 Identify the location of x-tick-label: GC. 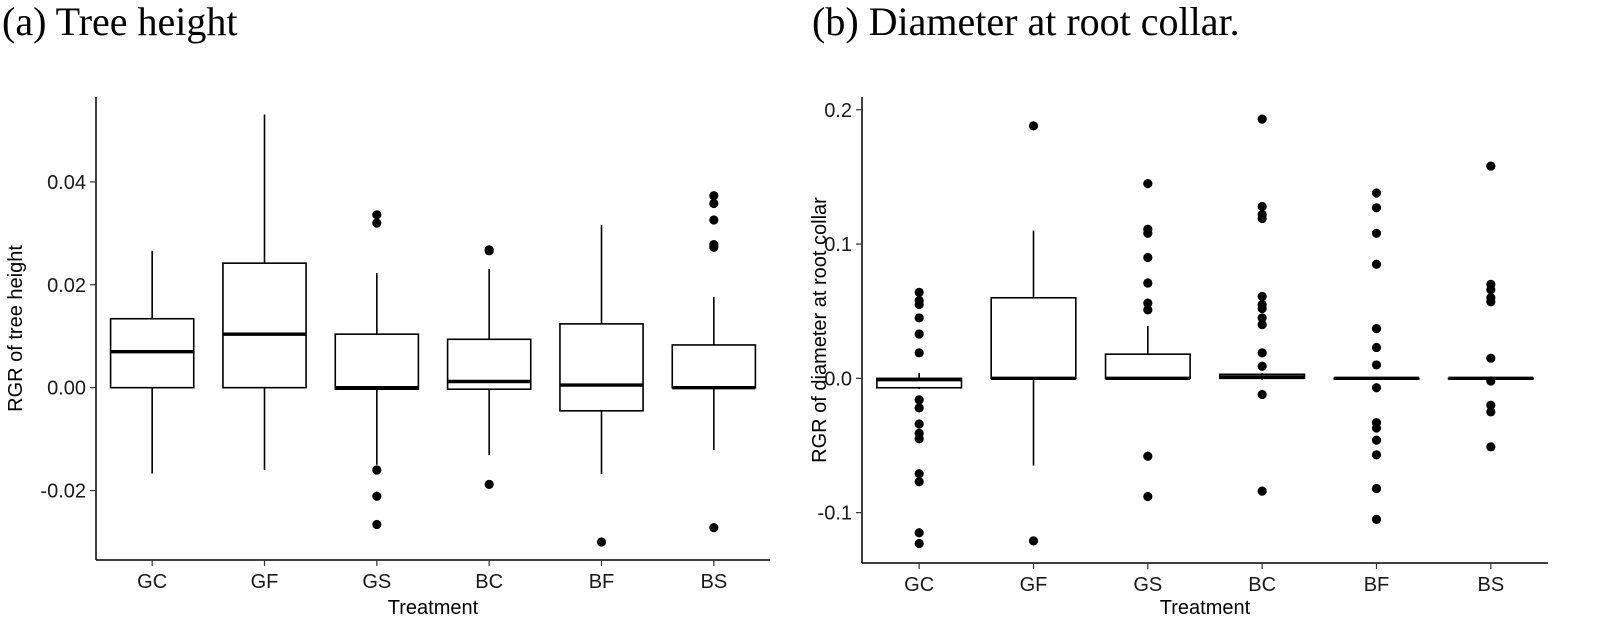
(152, 582).